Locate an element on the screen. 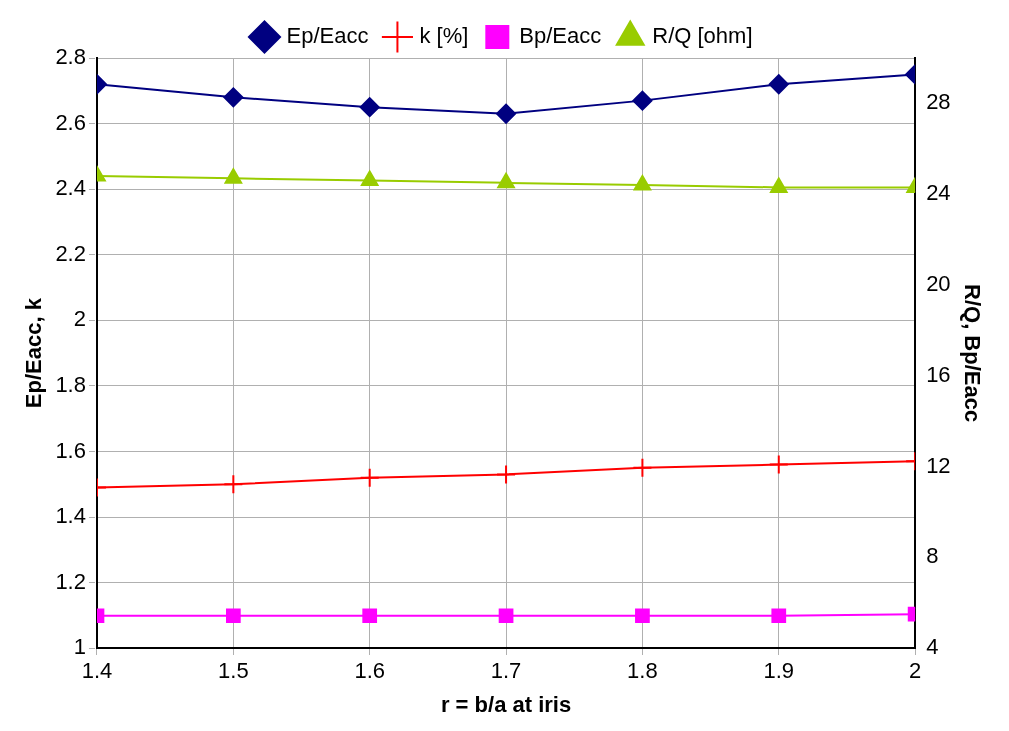 The image size is (1009, 731). y2-tick-label: 4 is located at coordinates (932, 647).